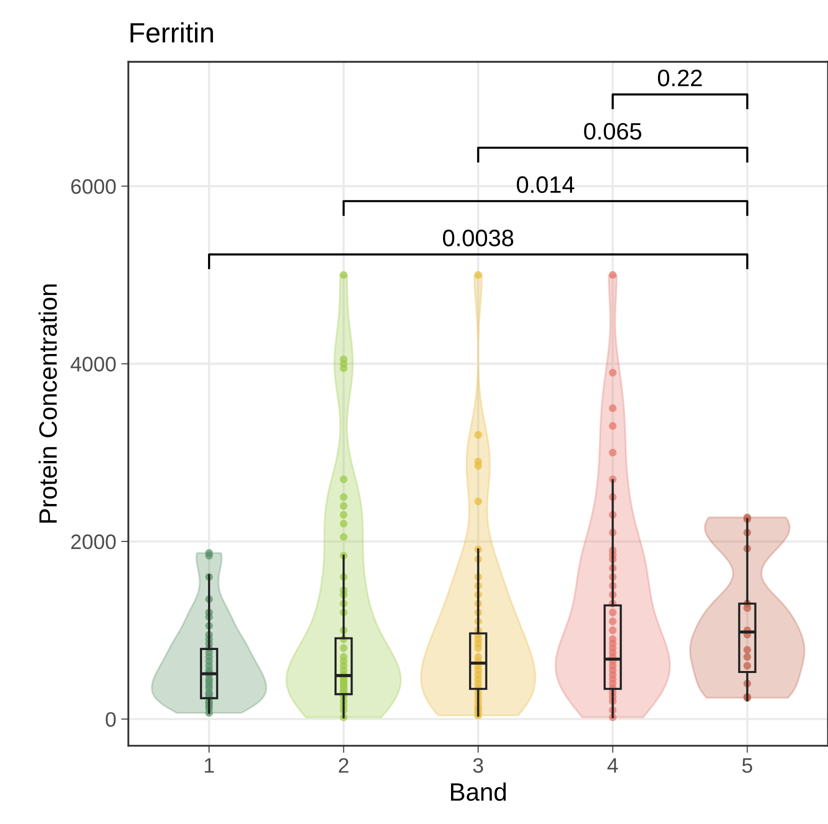 The image size is (828, 824). What do you see at coordinates (93, 542) in the screenshot?
I see `y-tick-label: 2000` at bounding box center [93, 542].